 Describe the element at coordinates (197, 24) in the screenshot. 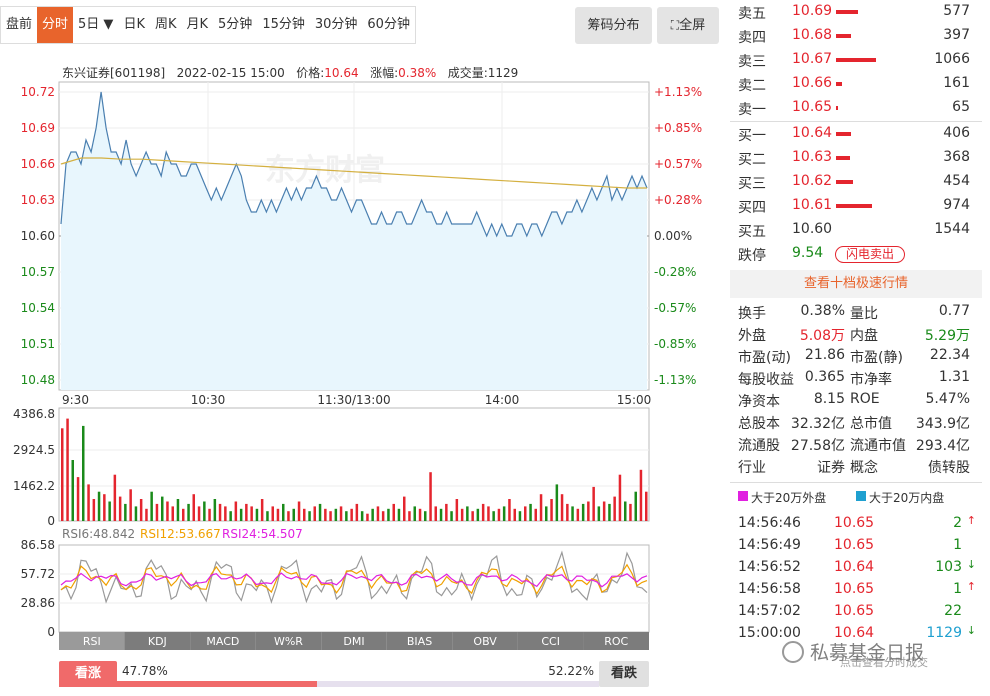

I see `tab-5: 月K` at that location.